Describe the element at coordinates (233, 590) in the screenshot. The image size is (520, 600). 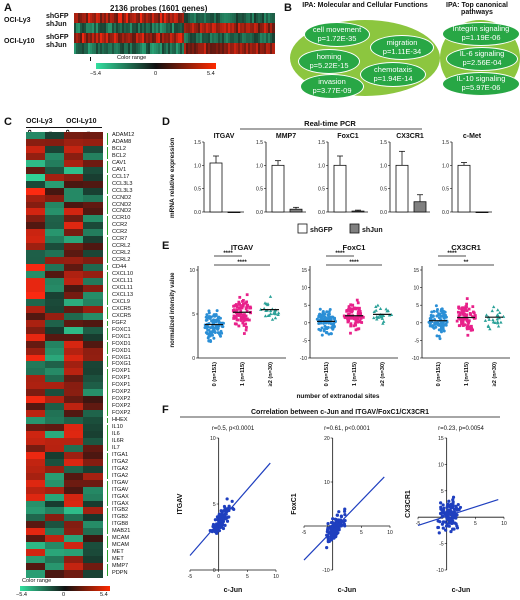
I see `x-axis-label: c-Jun` at that location.